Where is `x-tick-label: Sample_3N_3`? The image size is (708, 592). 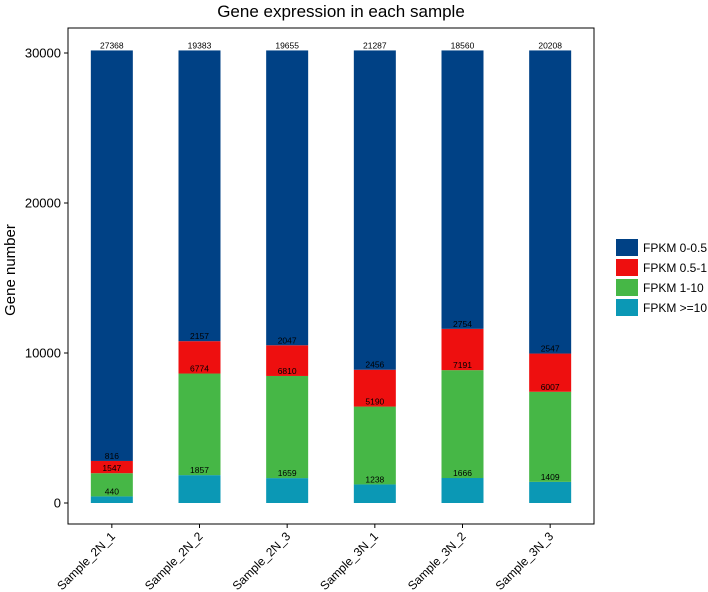
x-tick-label: Sample_3N_3 is located at coordinates (525, 560).